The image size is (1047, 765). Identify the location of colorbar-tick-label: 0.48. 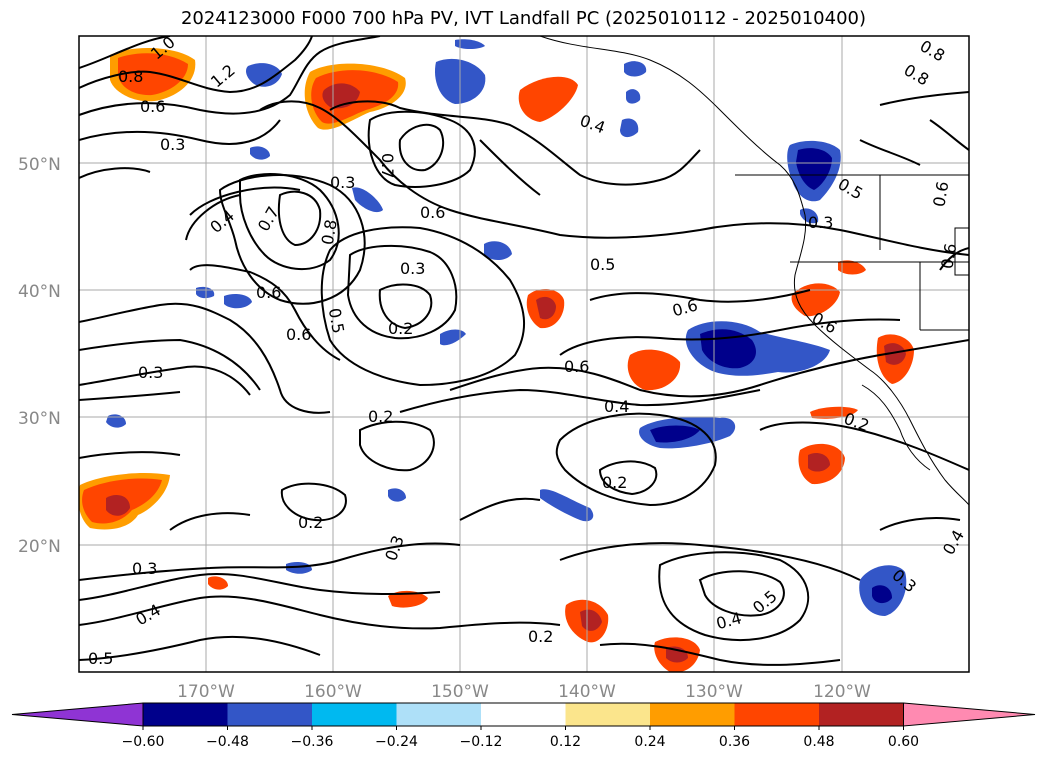
(818, 742).